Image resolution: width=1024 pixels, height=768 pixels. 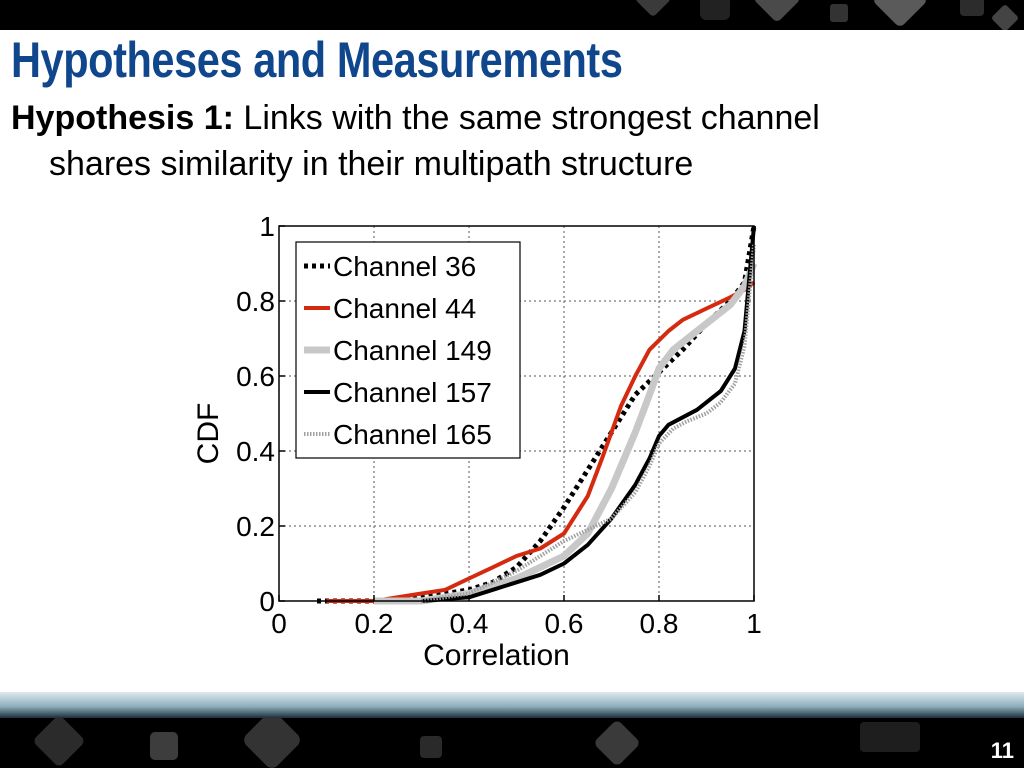 What do you see at coordinates (512, 15) in the screenshot?
I see `top-decor-band` at bounding box center [512, 15].